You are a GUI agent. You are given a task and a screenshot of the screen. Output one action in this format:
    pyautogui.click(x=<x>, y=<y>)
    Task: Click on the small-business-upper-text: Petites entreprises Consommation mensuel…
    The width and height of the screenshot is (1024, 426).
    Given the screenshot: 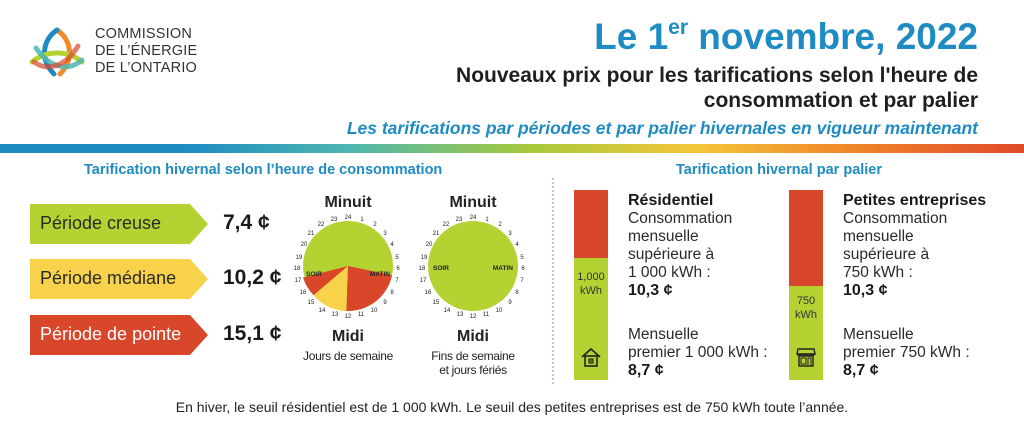 What is the action you would take?
    pyautogui.click(x=914, y=246)
    